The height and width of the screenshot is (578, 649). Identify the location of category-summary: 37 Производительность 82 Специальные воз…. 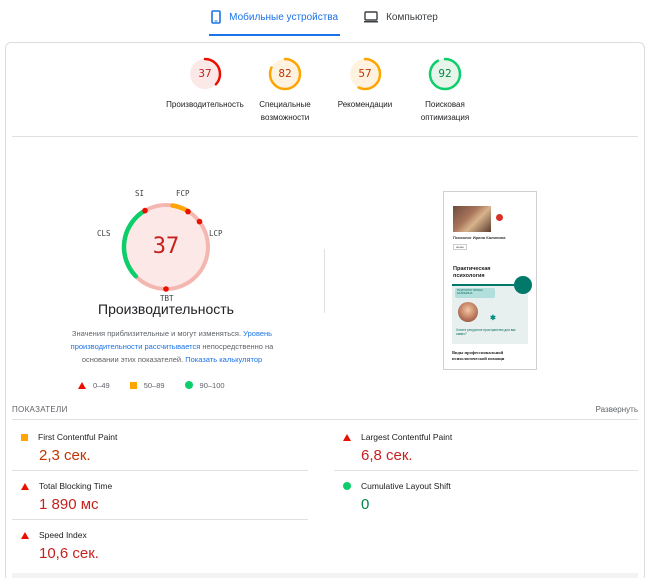
(325, 96).